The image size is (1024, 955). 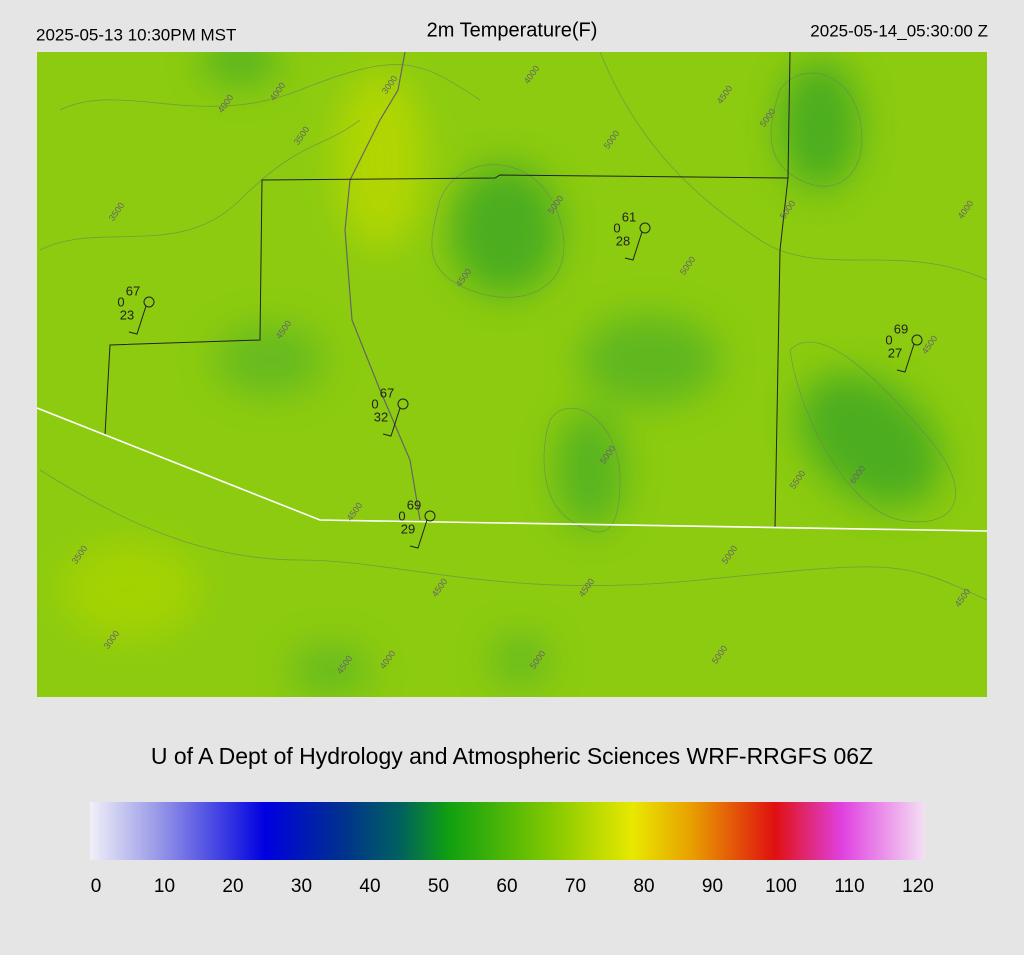 I want to click on colorbar-tick-label: 20, so click(x=232, y=886).